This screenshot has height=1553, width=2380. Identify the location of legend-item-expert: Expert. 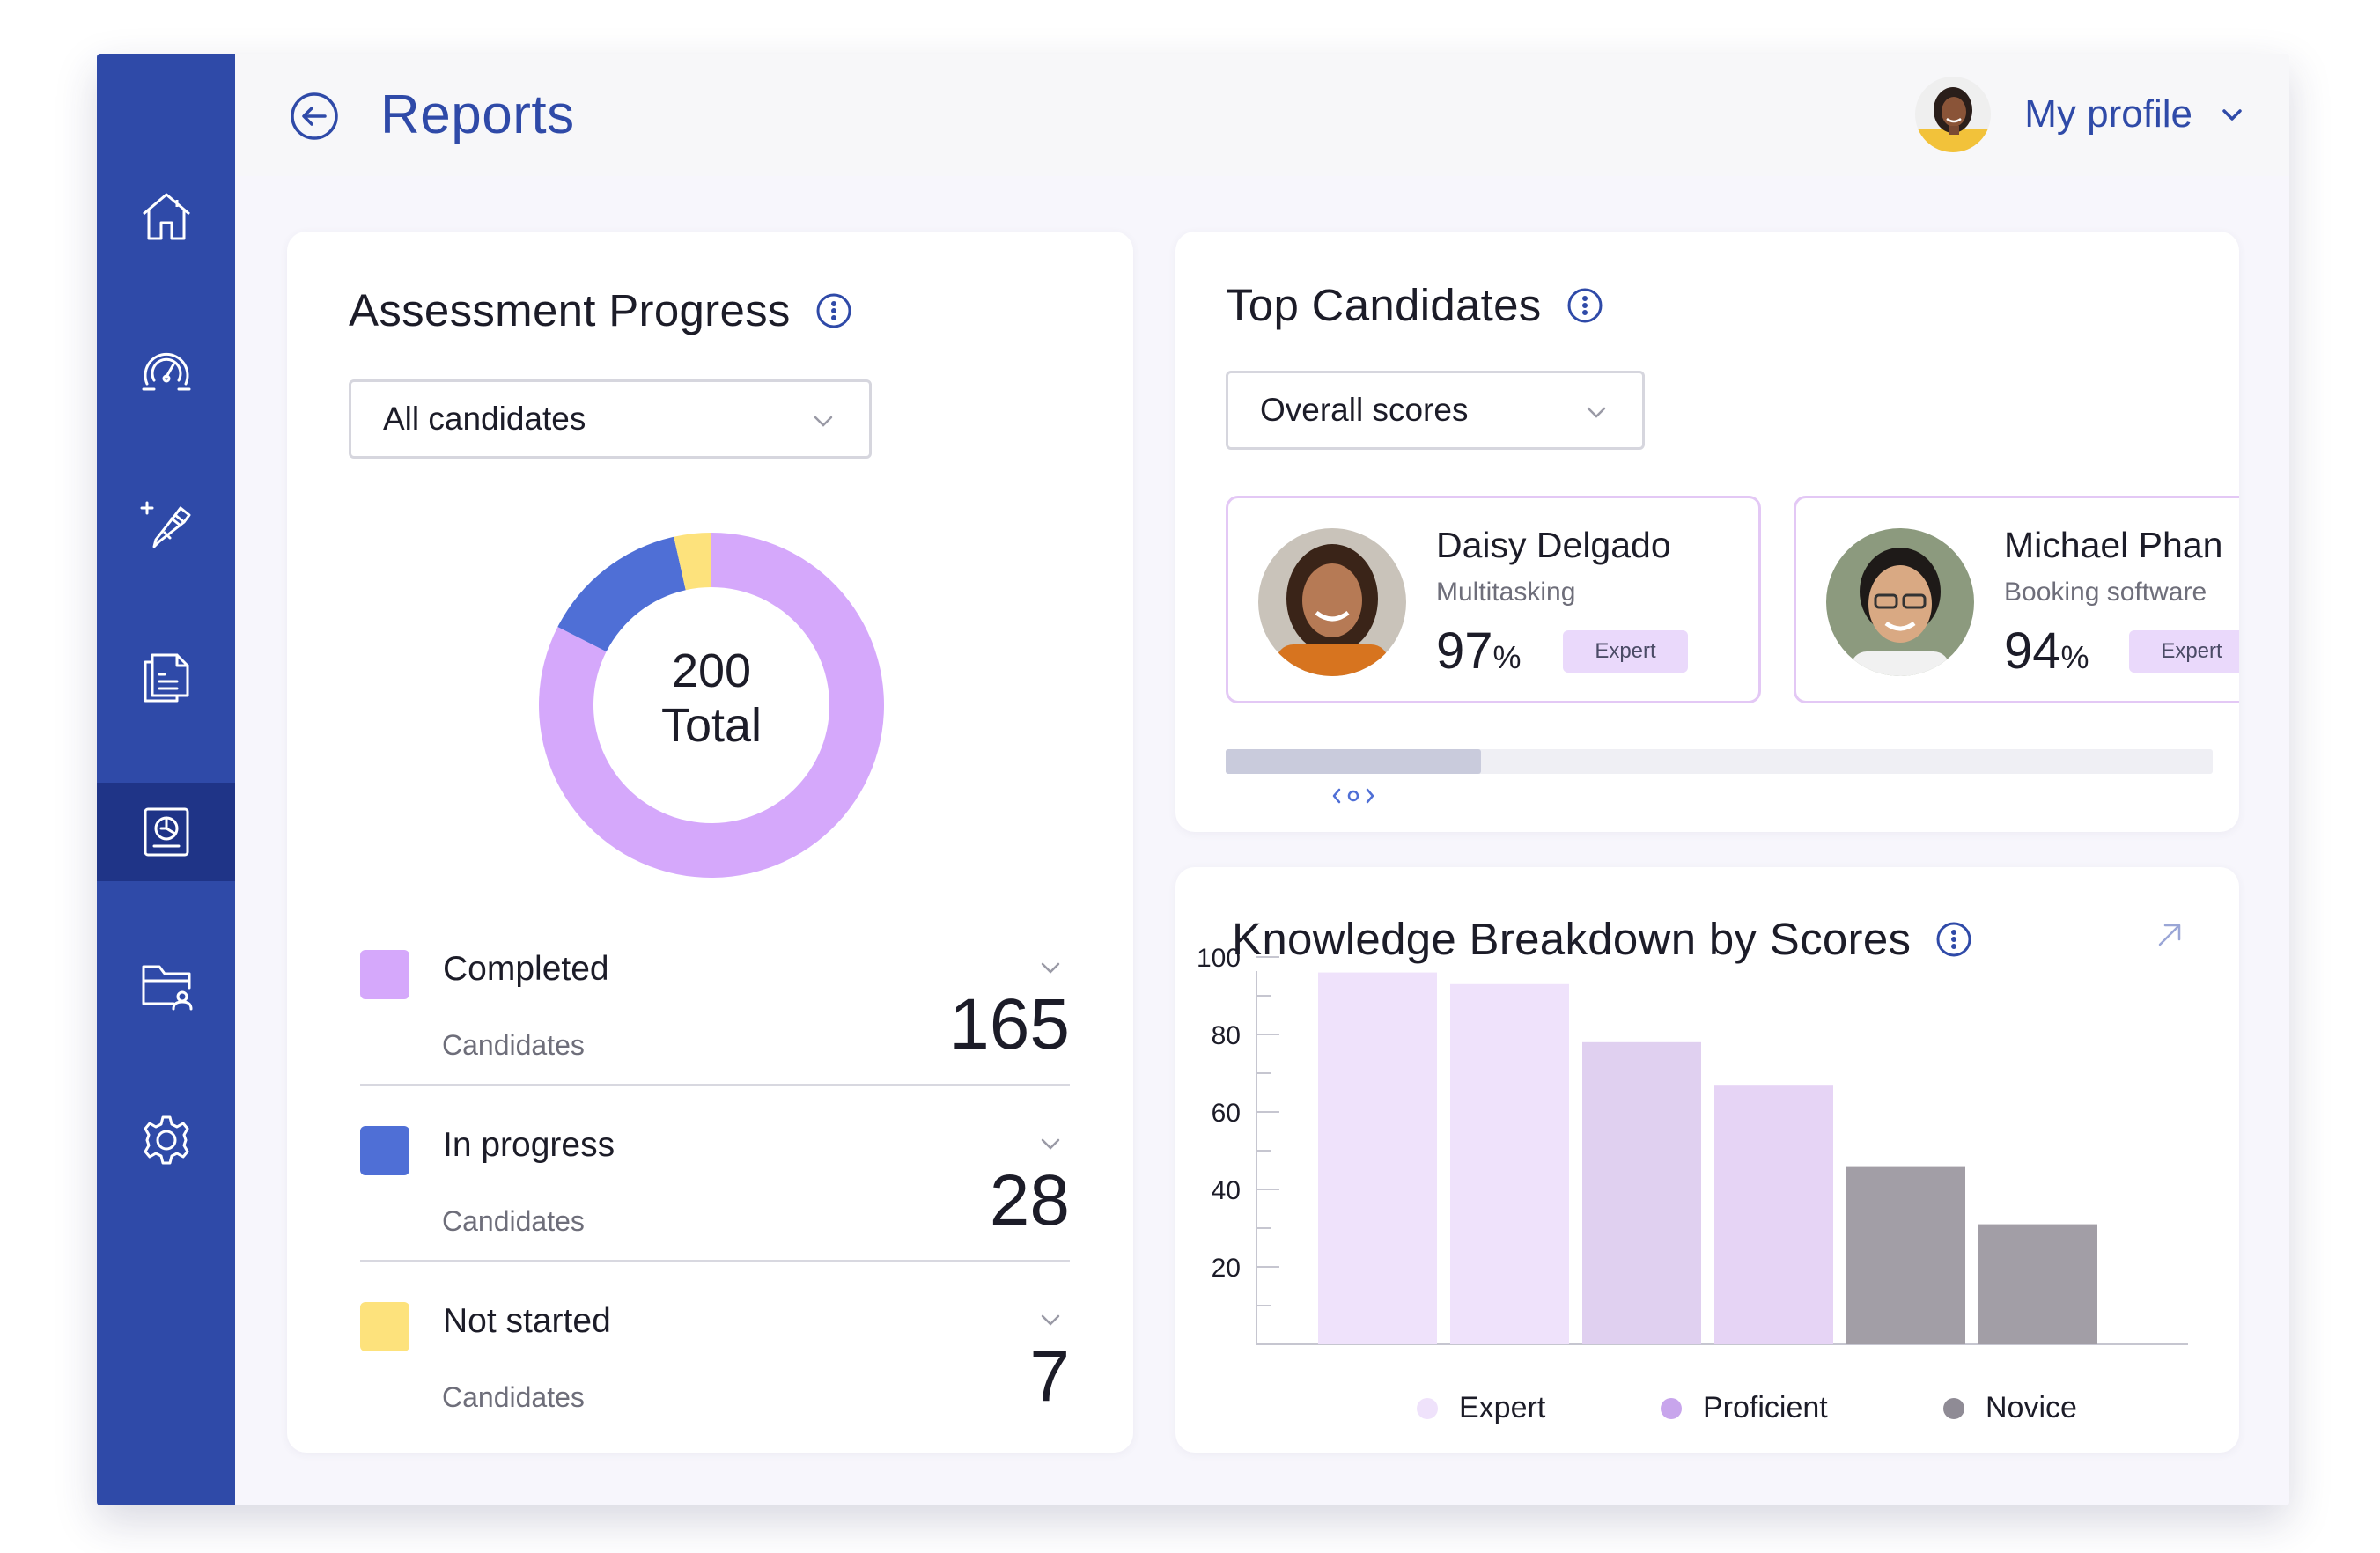
(1481, 1408).